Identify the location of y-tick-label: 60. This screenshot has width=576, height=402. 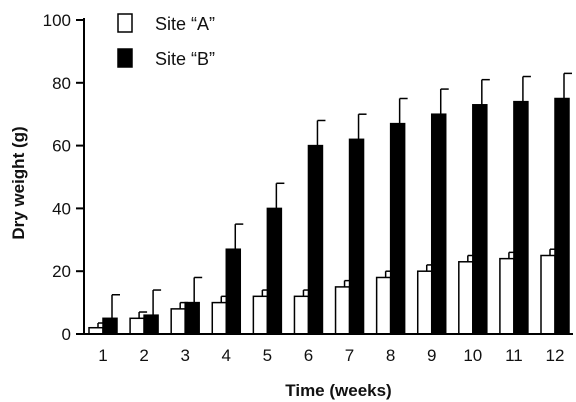
(61, 146).